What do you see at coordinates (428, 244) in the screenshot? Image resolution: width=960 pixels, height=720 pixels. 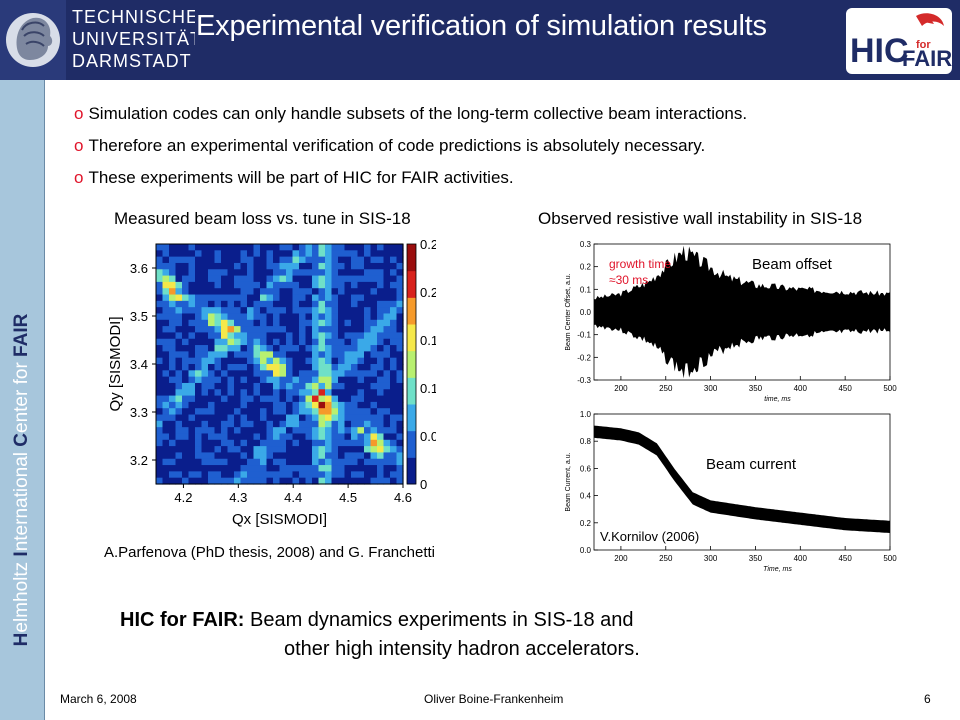 I see `colorbar-tick-label: 0.25` at bounding box center [428, 244].